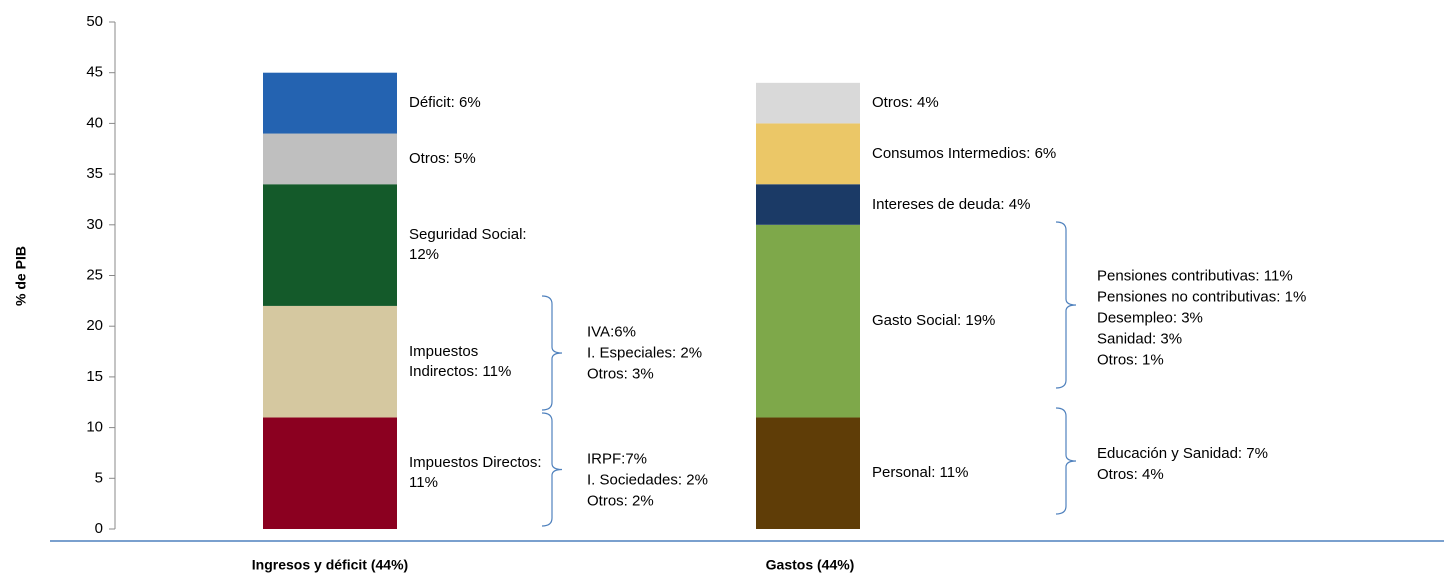  Describe the element at coordinates (94, 21) in the screenshot. I see `y-tick-label: 50` at that location.